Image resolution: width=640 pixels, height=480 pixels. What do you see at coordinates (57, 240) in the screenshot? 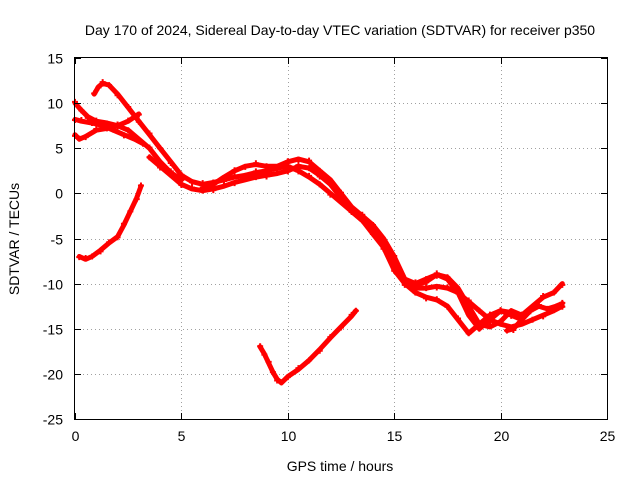
I see `y-tick-label: -5` at bounding box center [57, 240].